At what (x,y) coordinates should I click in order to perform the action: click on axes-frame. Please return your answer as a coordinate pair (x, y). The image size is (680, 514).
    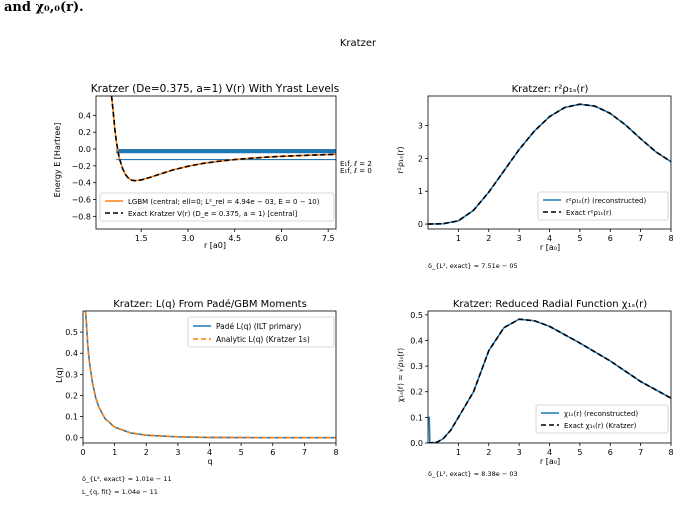
    Looking at the image, I should click on (216, 162).